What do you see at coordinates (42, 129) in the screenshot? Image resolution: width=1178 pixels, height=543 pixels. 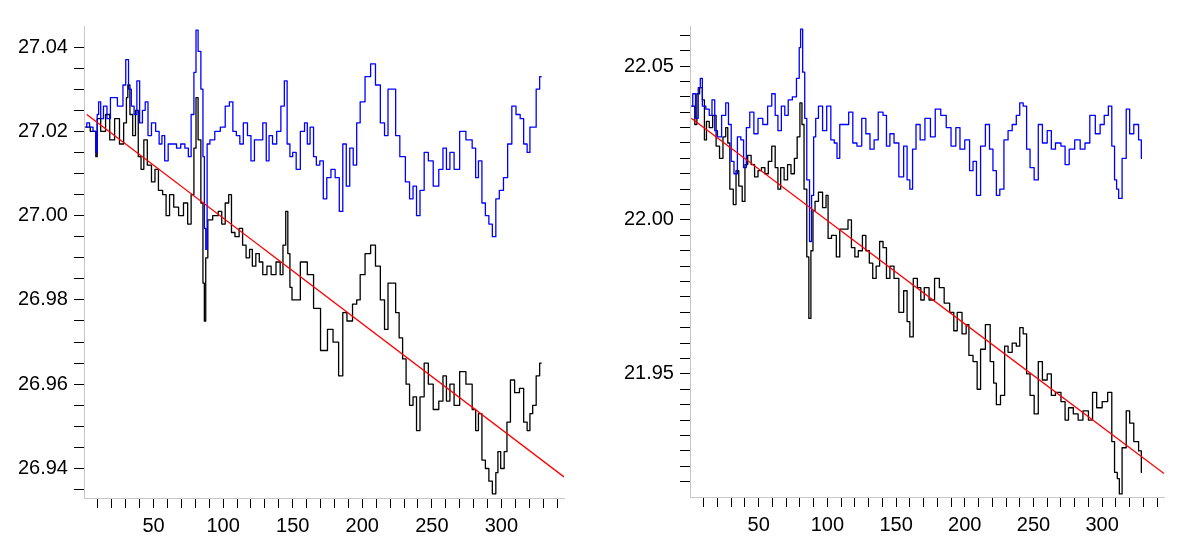 I see `y-tick-label: 27.02` at bounding box center [42, 129].